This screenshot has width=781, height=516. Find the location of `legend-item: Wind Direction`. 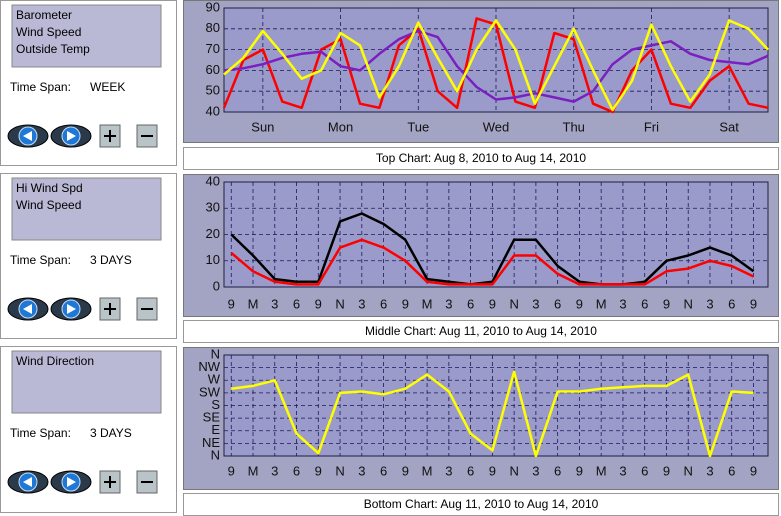

legend-item: Wind Direction is located at coordinates (55, 361).